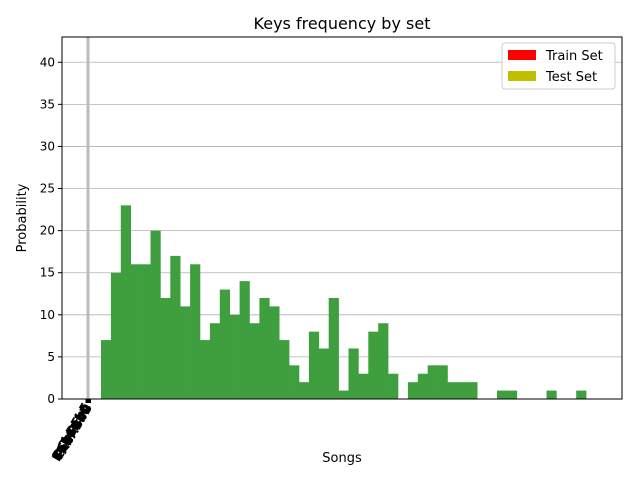 The image size is (640, 480). What do you see at coordinates (51, 357) in the screenshot?
I see `y-tick-label: 5` at bounding box center [51, 357].